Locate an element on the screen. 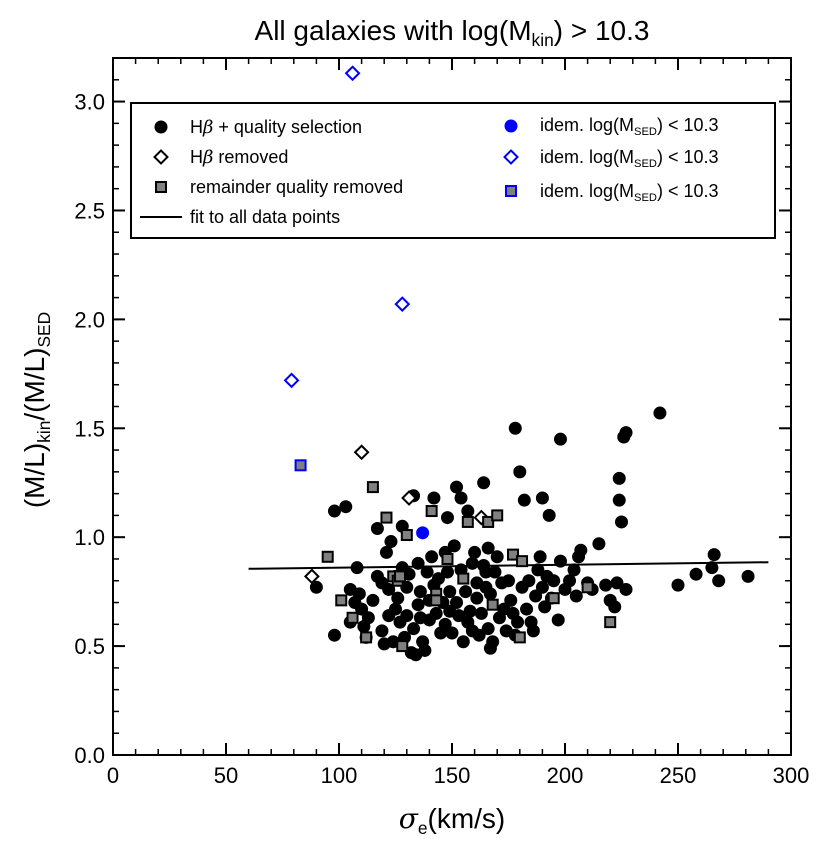  legend-label-hb-quality: Hβ + quality selection is located at coordinates (276, 127).